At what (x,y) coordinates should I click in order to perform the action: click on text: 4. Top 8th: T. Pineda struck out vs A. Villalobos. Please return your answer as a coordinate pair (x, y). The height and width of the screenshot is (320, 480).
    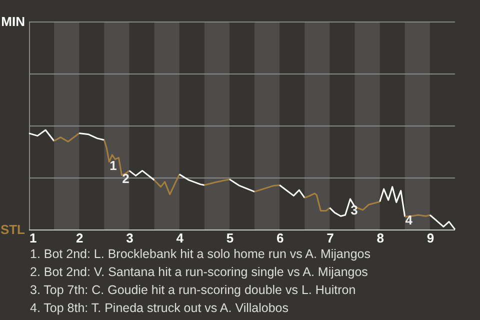
    Looking at the image, I should click on (159, 308).